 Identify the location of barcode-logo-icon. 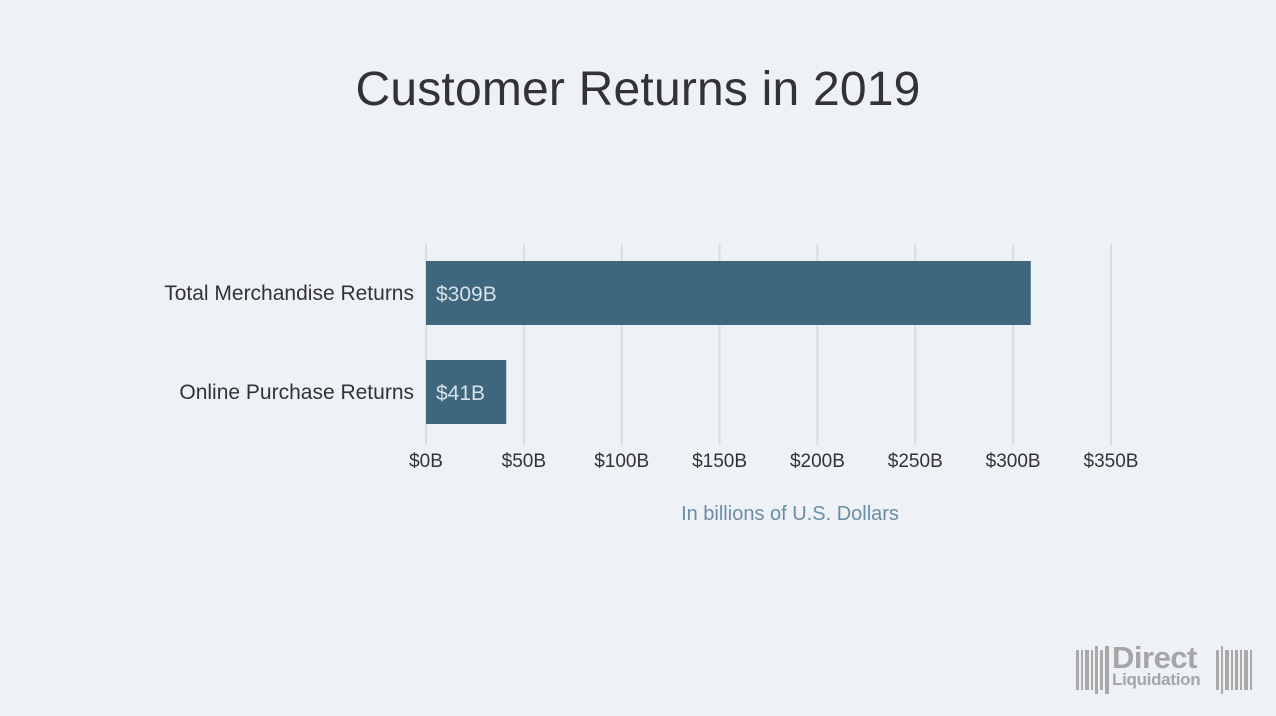
(1164, 670).